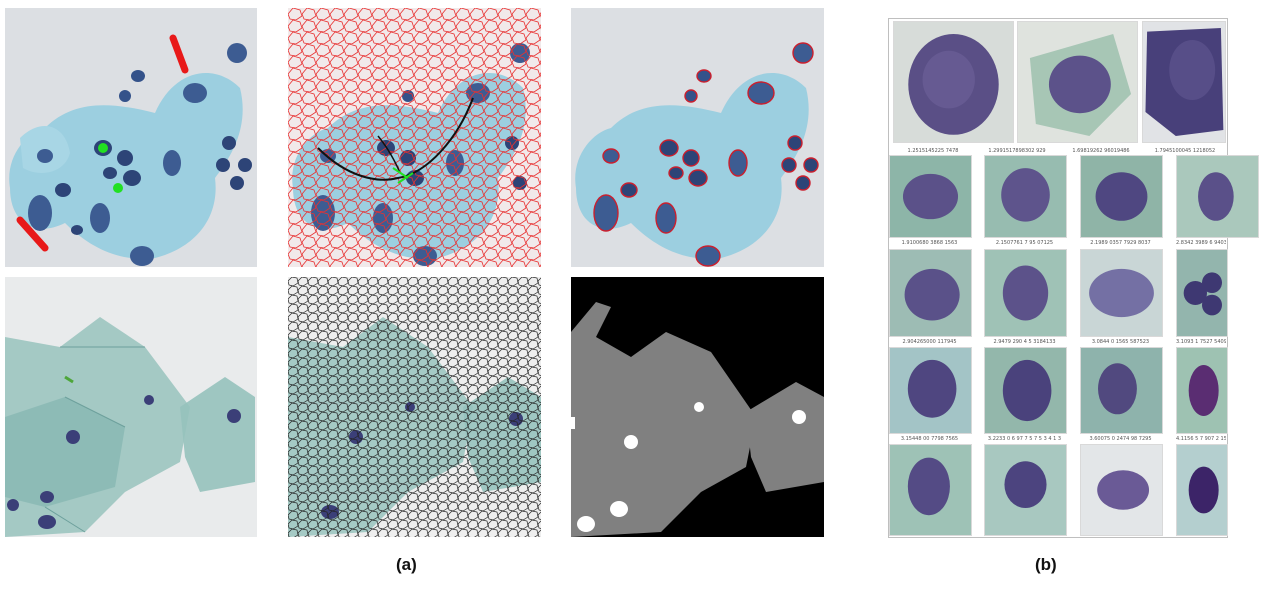  Describe the element at coordinates (131, 137) in the screenshot. I see `scribble-annotation-image` at that location.